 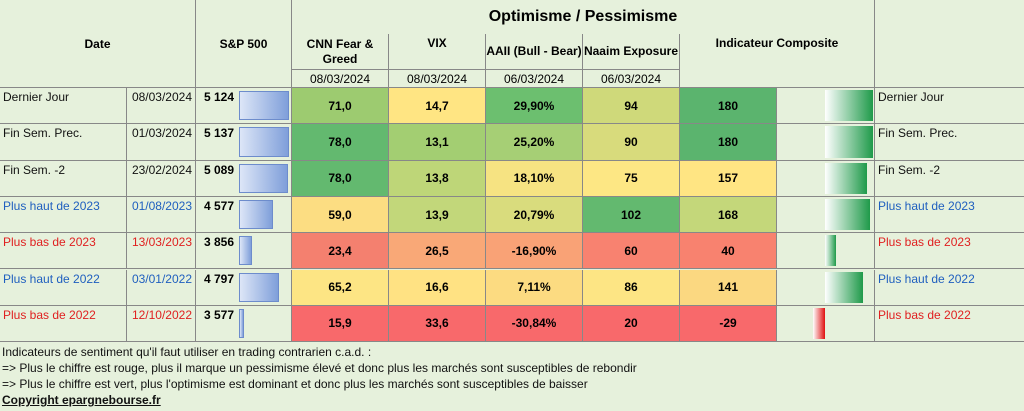 What do you see at coordinates (728, 251) in the screenshot?
I see `row-composite-value: 40` at bounding box center [728, 251].